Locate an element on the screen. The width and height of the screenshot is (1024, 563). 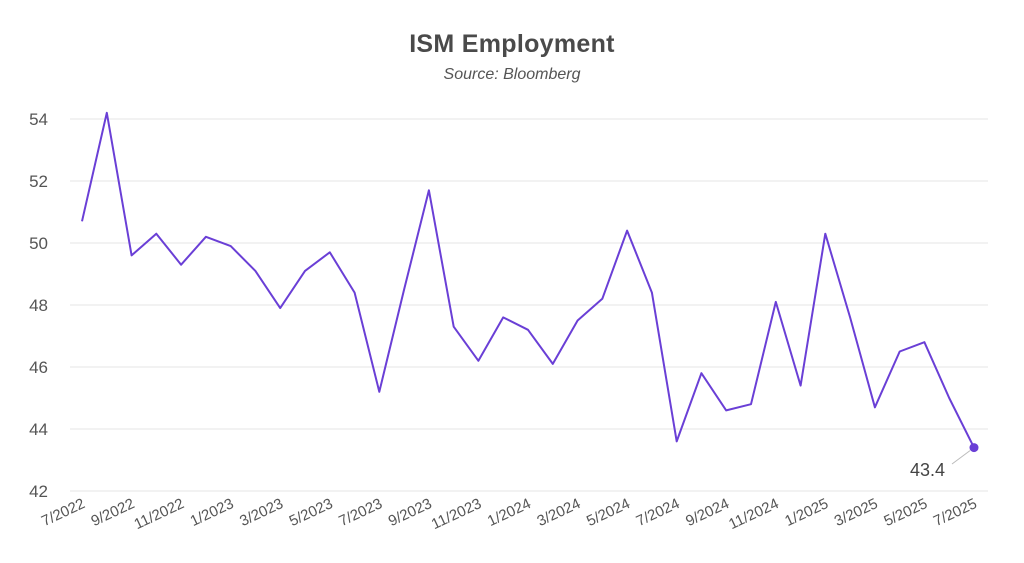
x-tick-label: 7/2023 is located at coordinates (360, 512).